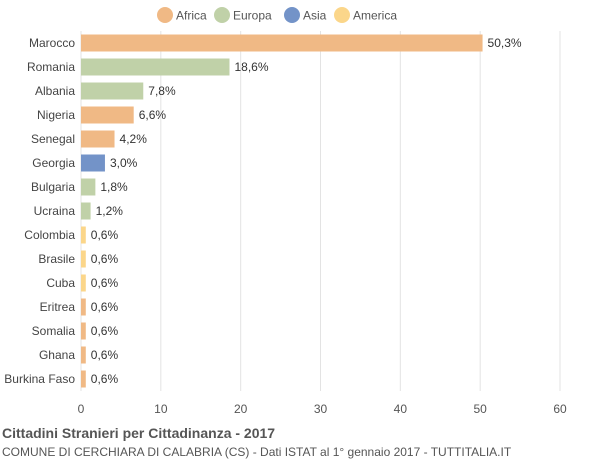 The height and width of the screenshot is (460, 600). I want to click on legend-item: Africa, so click(182, 15).